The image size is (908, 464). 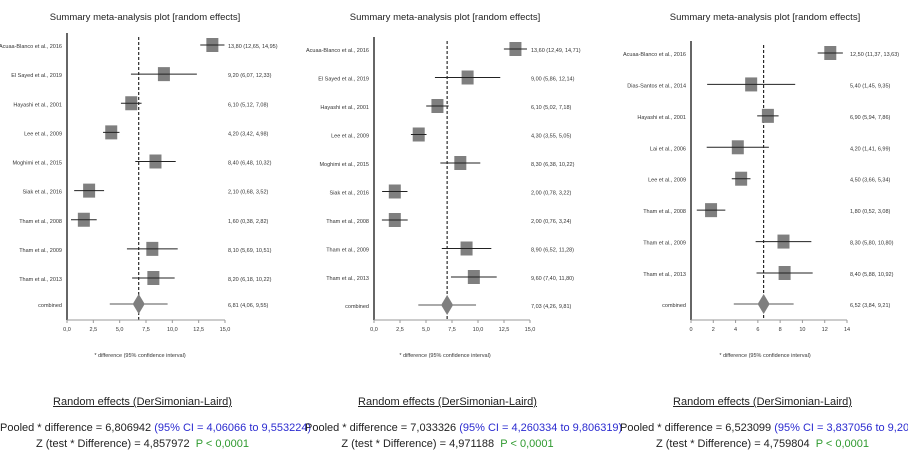 I want to click on study-value-label: 13,60 (12,49, 14,71), so click(x=556, y=51).